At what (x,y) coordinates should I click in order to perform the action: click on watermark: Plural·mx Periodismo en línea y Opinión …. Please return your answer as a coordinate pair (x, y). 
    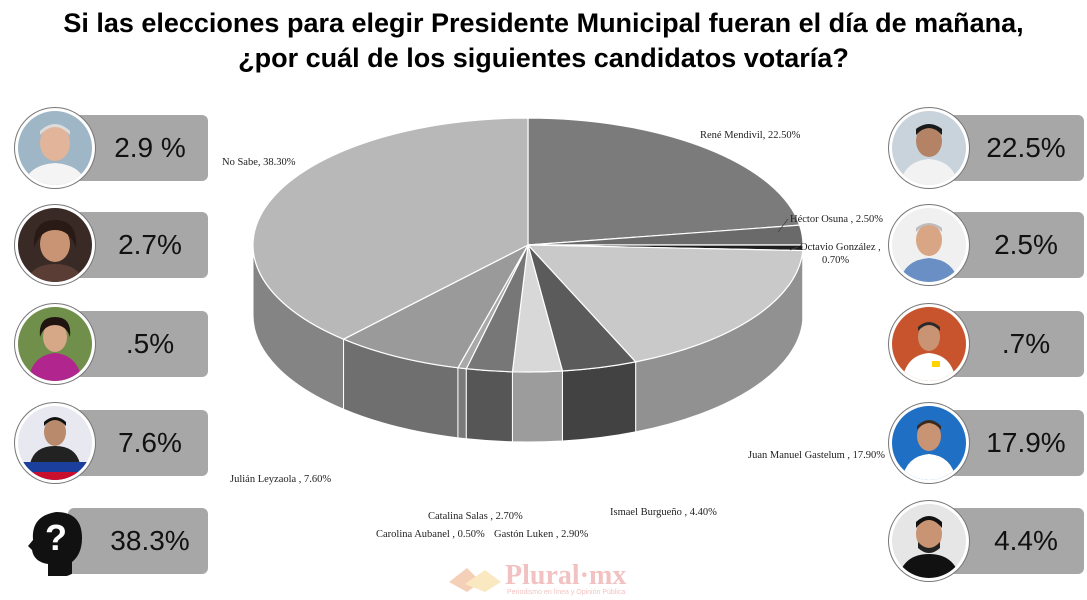
    Looking at the image, I should click on (555, 578).